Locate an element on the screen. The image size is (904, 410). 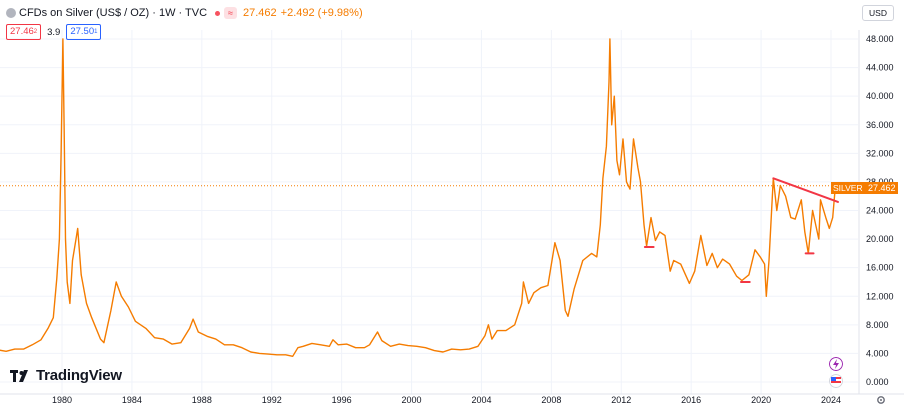
y-tick-label: 36.000 is located at coordinates (880, 125).